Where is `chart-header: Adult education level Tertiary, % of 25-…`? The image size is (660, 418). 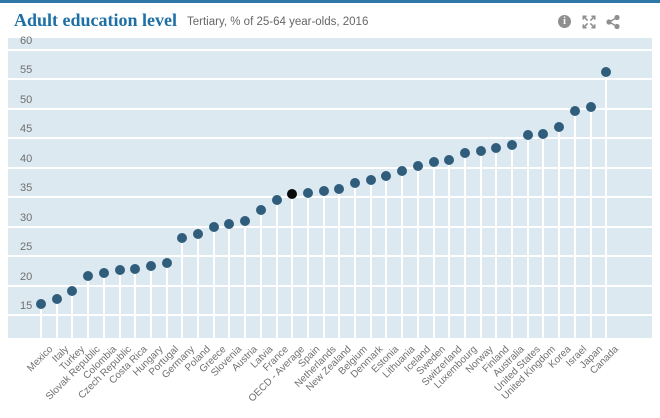 chart-header: Adult education level Tertiary, % of 25-… is located at coordinates (330, 20).